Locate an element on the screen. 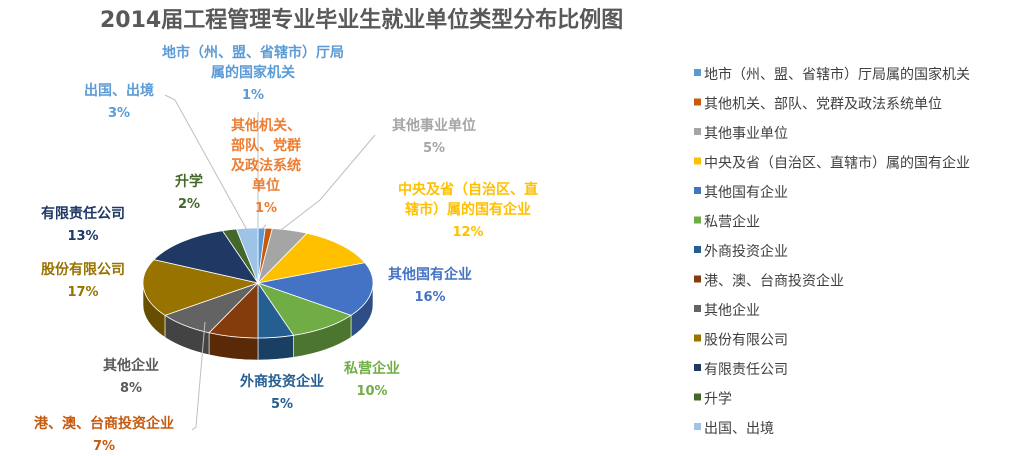 The image size is (1017, 456). slice-label: 私营企业 is located at coordinates (372, 368).